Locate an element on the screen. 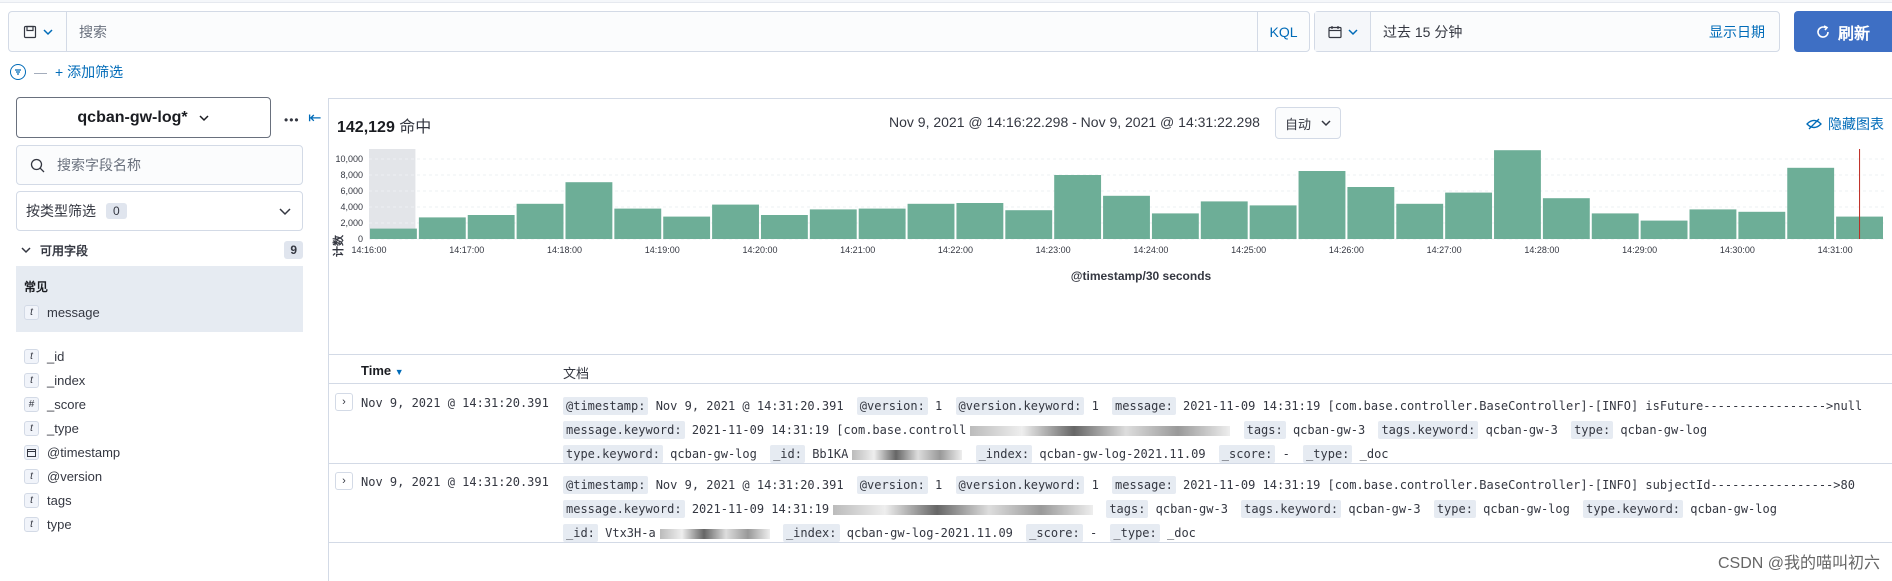 Image resolution: width=1892 pixels, height=581 pixels. y-tick-label: 8,000 is located at coordinates (351, 175).